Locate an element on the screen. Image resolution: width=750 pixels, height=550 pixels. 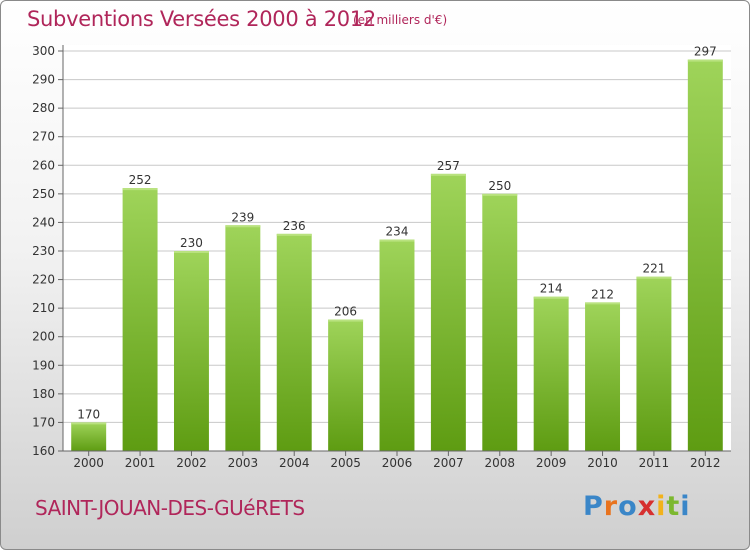
proxiti-logo: Proxiti is located at coordinates (637, 506).